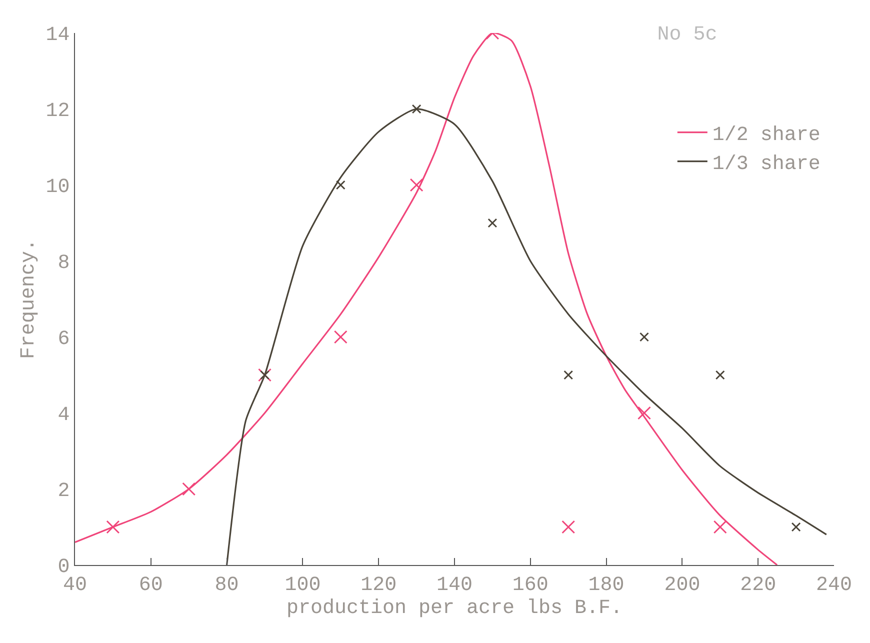 This screenshot has height=643, width=870. Describe the element at coordinates (64, 263) in the screenshot. I see `y-tick-label: 8` at that location.